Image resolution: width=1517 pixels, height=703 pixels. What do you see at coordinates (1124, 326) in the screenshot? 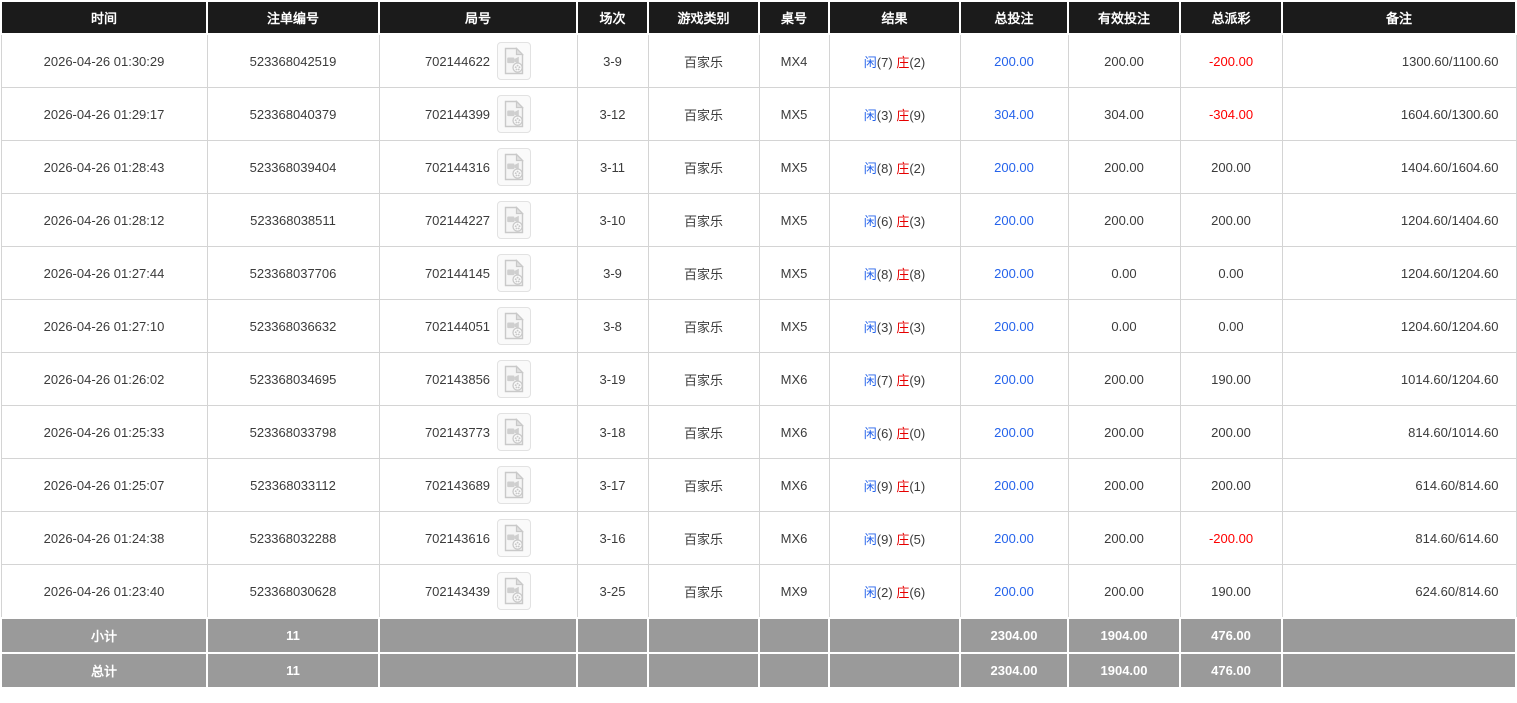
I see `cell-valid_bet: 0.00` at bounding box center [1124, 326].